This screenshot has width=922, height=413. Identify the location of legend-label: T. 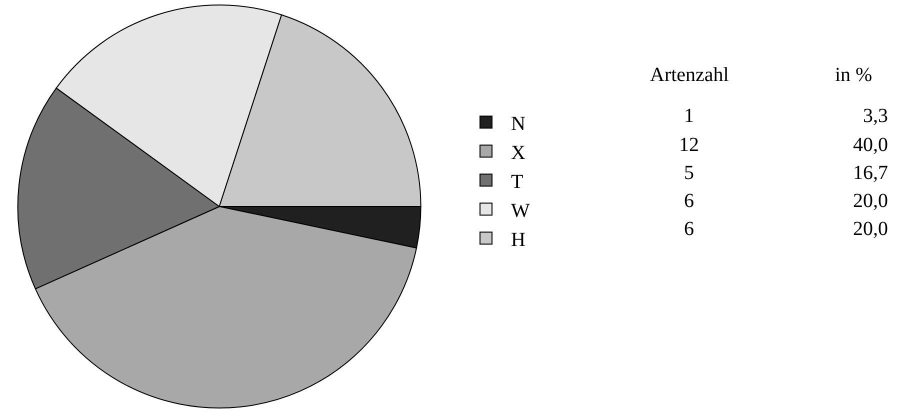
(517, 181).